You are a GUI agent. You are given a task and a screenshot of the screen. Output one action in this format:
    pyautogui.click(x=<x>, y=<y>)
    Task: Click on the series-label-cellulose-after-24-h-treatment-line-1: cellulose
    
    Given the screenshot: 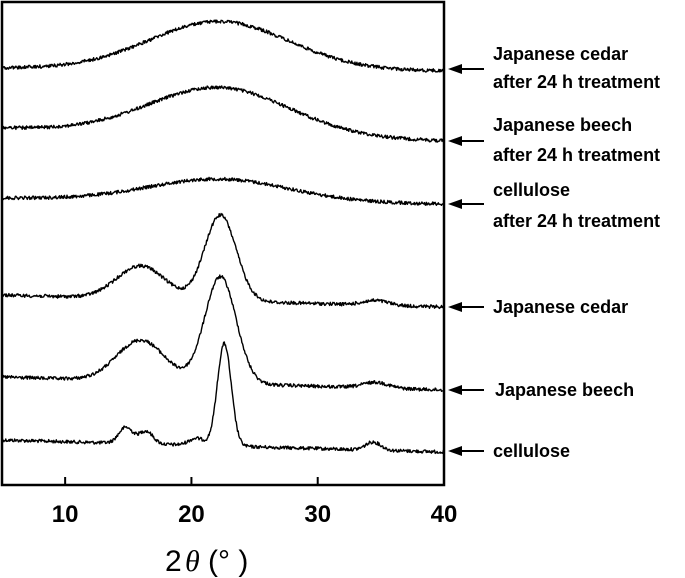 What is the action you would take?
    pyautogui.click(x=531, y=190)
    